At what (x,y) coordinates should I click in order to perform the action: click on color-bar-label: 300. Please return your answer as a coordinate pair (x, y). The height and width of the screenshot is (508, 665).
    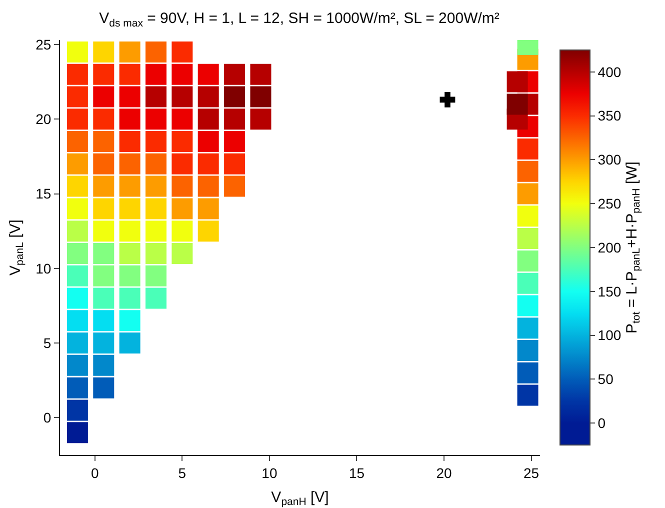
    Looking at the image, I should click on (610, 160).